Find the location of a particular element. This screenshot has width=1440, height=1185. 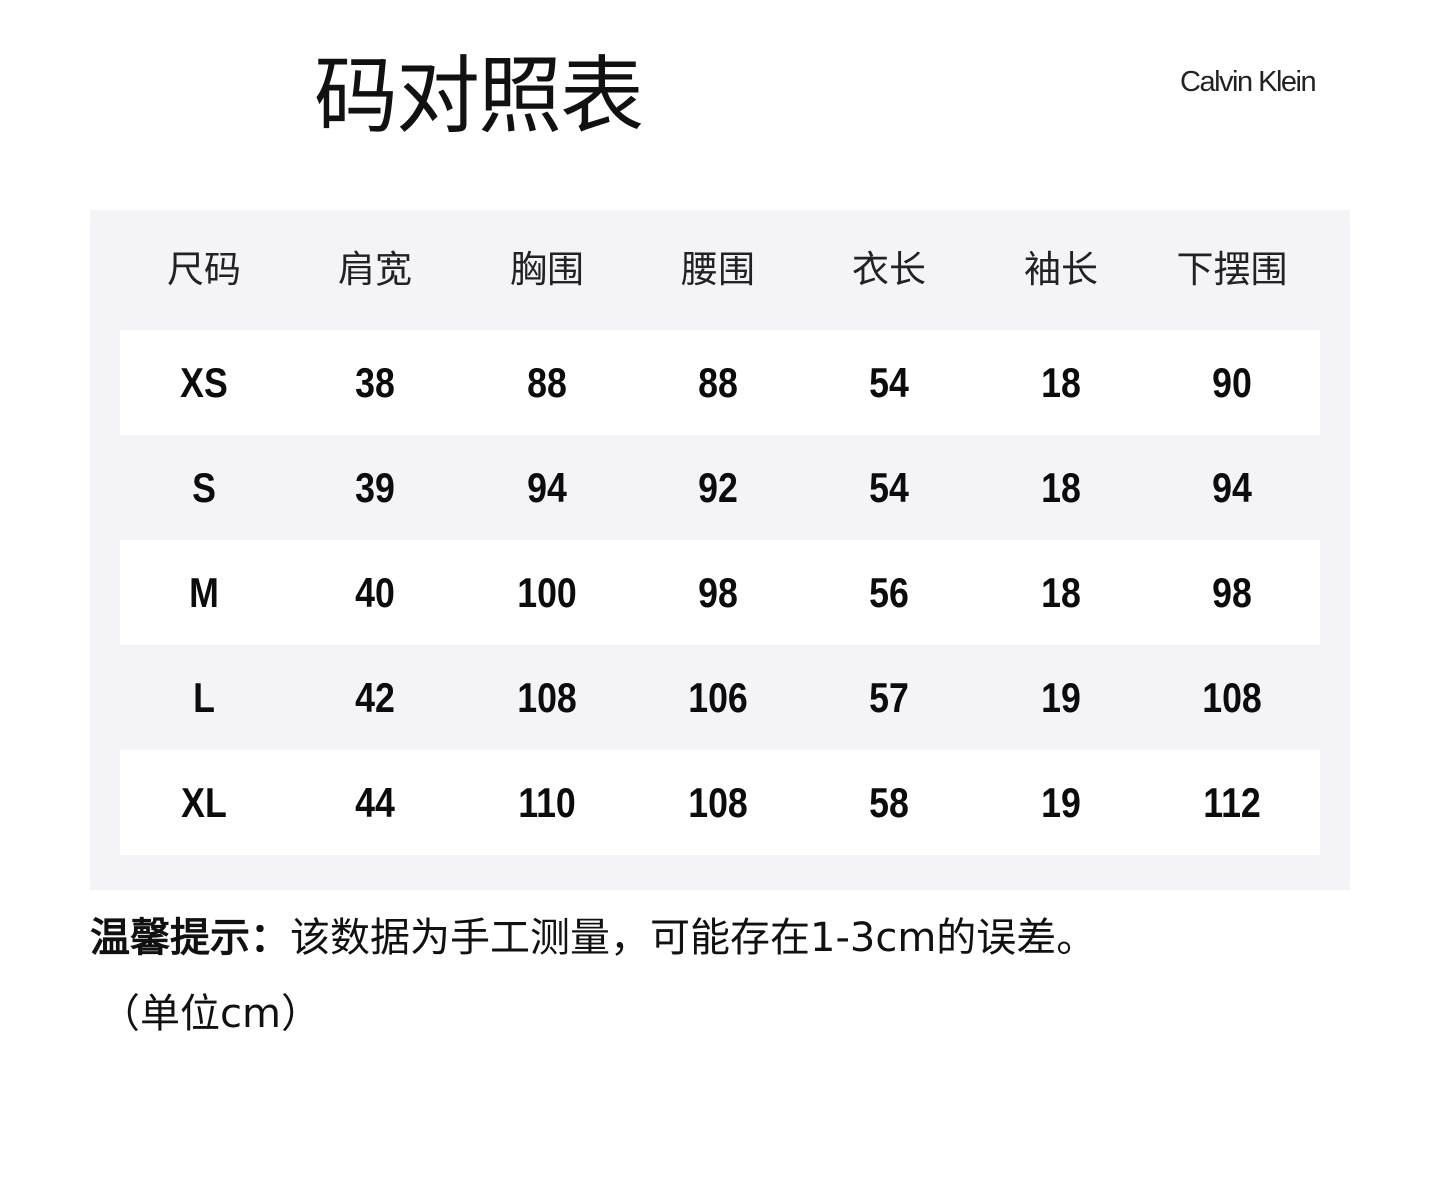

page-title: 码对照表 is located at coordinates (479, 96).